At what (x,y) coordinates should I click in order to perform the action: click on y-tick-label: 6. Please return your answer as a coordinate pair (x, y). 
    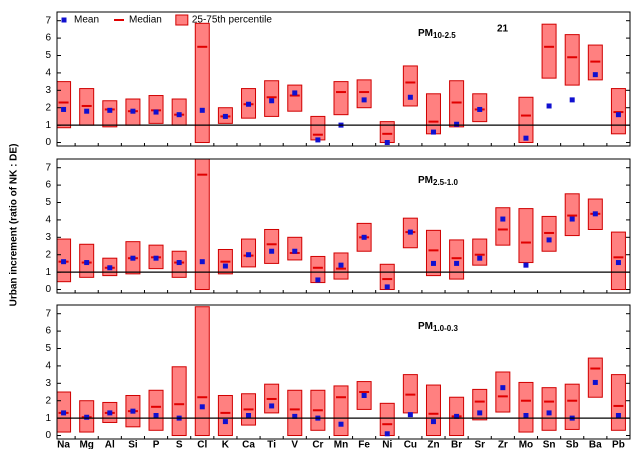
    Looking at the image, I should click on (48, 331).